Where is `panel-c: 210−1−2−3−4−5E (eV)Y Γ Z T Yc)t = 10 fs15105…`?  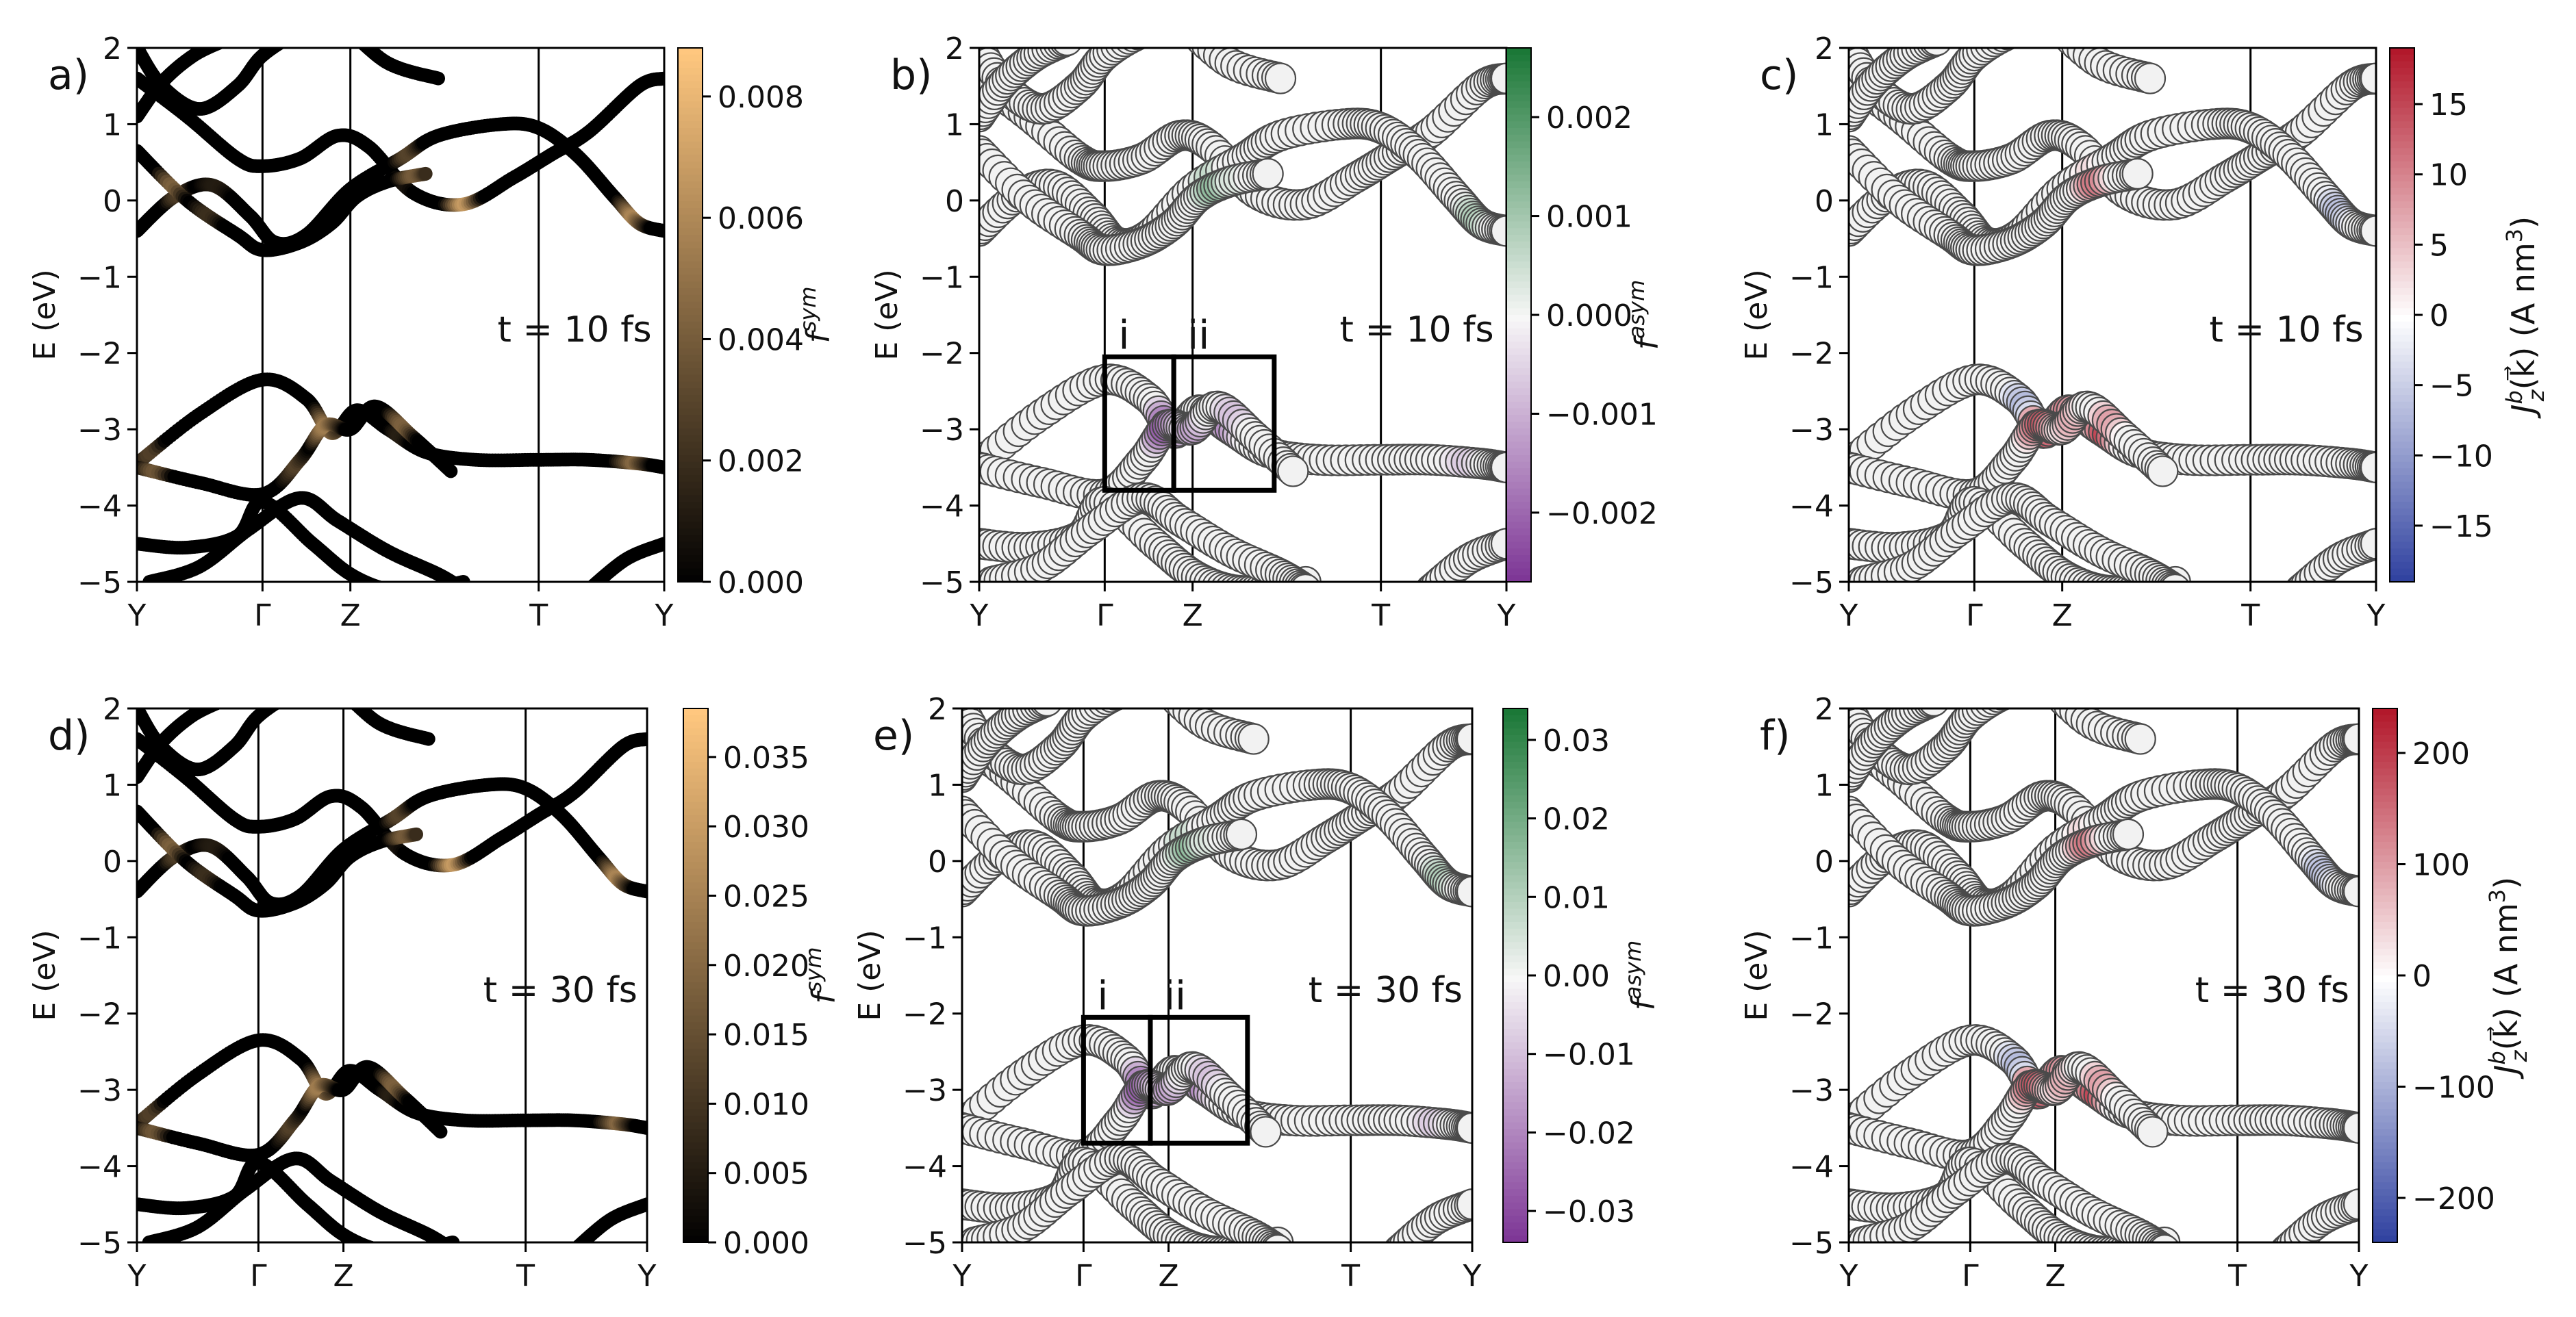
panel-c: 210−1−2−3−4−5E (eV)Y Γ Z T Yc)t = 10 fs15105… is located at coordinates (2144, 321).